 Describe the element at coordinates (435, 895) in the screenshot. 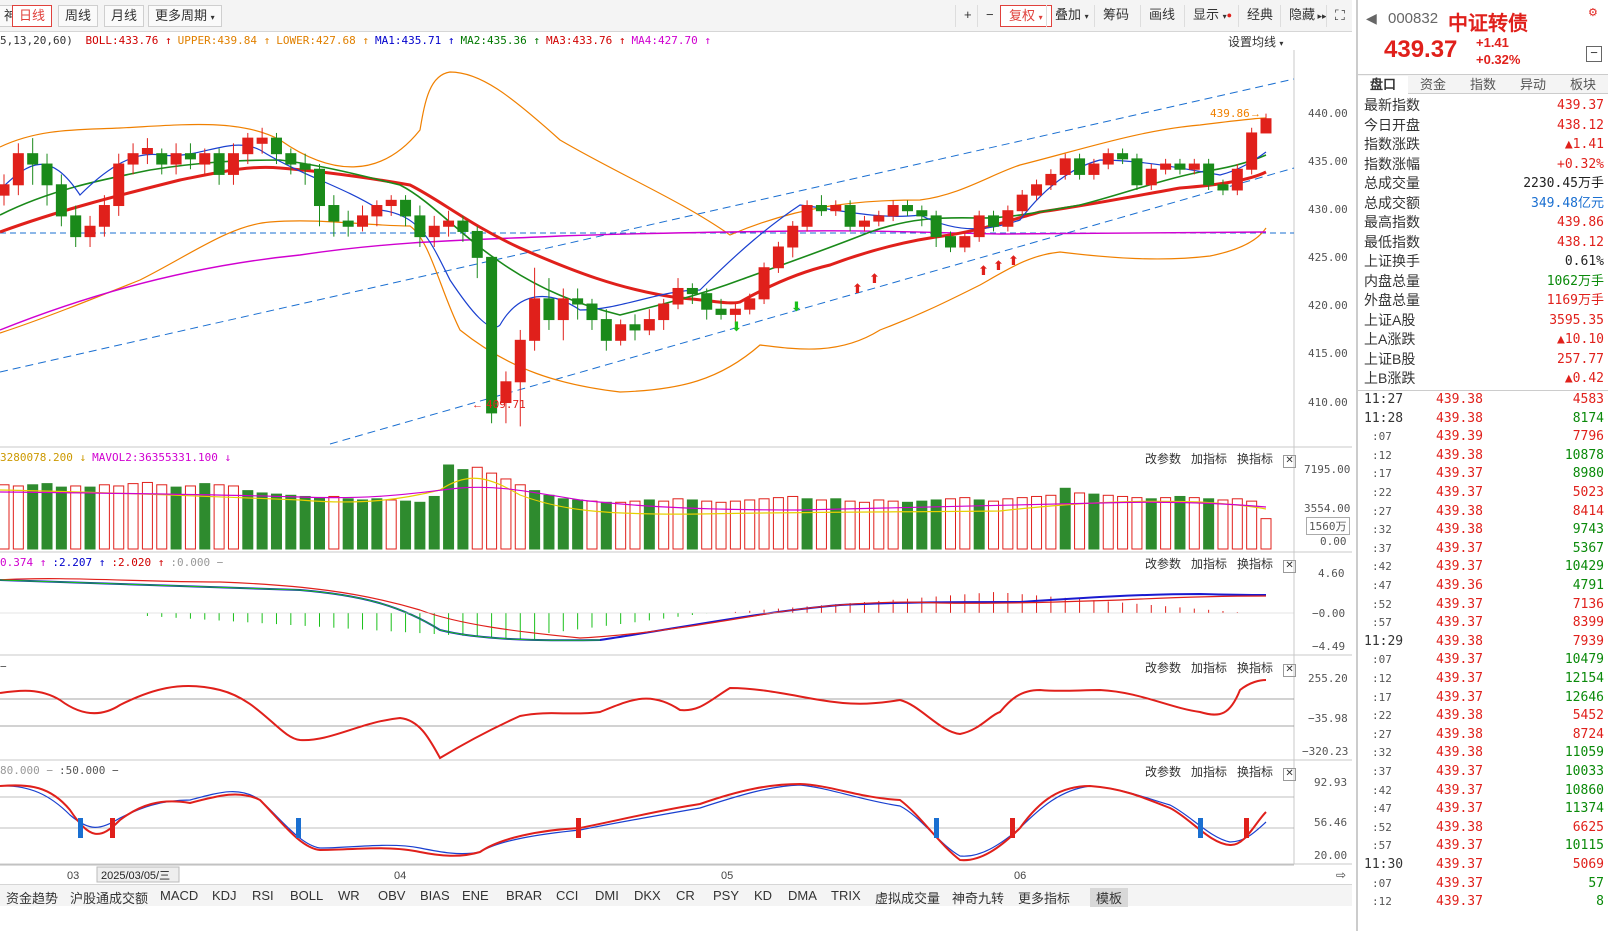

I see `indicator-tab-8: BIAS` at that location.